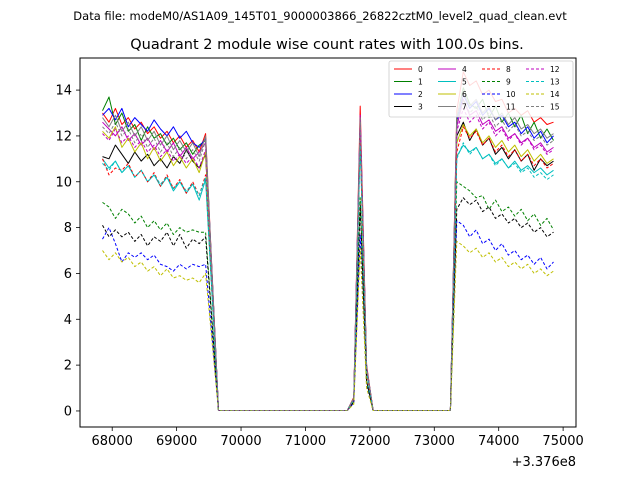 The height and width of the screenshot is (480, 640). I want to click on x-tick-label: 69000, so click(176, 441).